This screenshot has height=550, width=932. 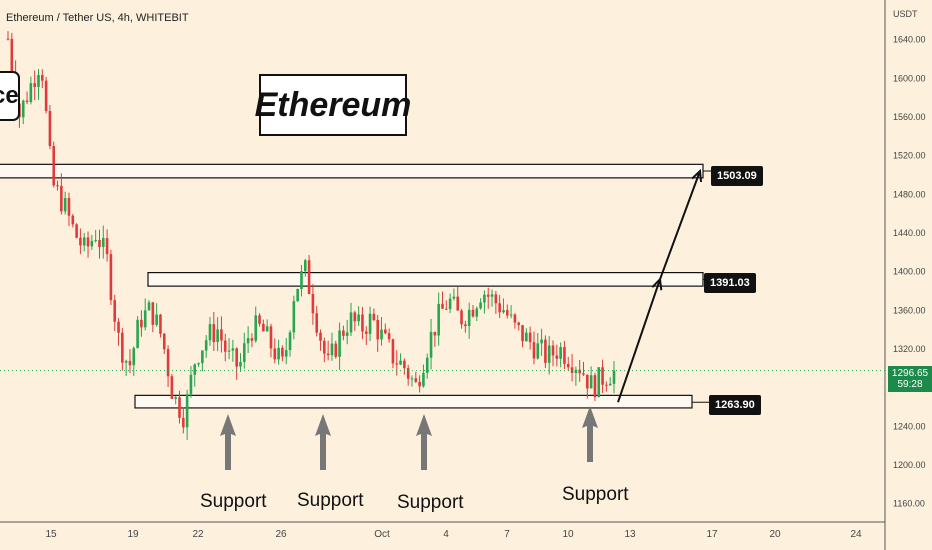 What do you see at coordinates (905, 14) in the screenshot?
I see `currency-label: USDT` at bounding box center [905, 14].